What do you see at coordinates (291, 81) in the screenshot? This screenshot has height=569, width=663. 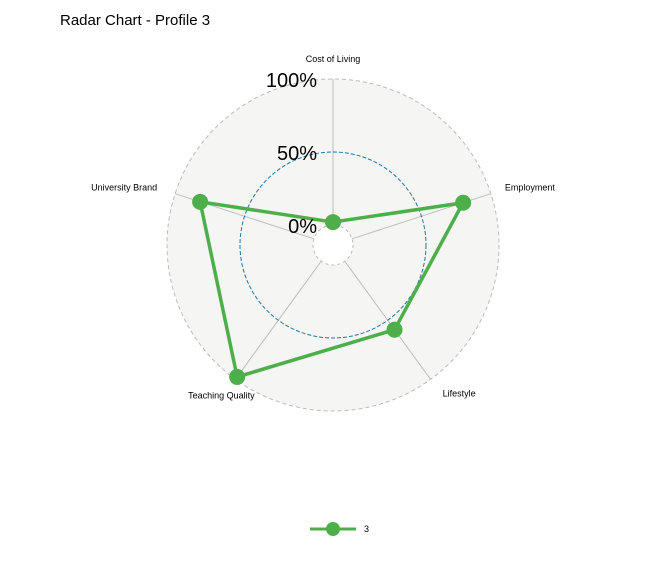 I see `radar-grid-label: 100%` at bounding box center [291, 81].